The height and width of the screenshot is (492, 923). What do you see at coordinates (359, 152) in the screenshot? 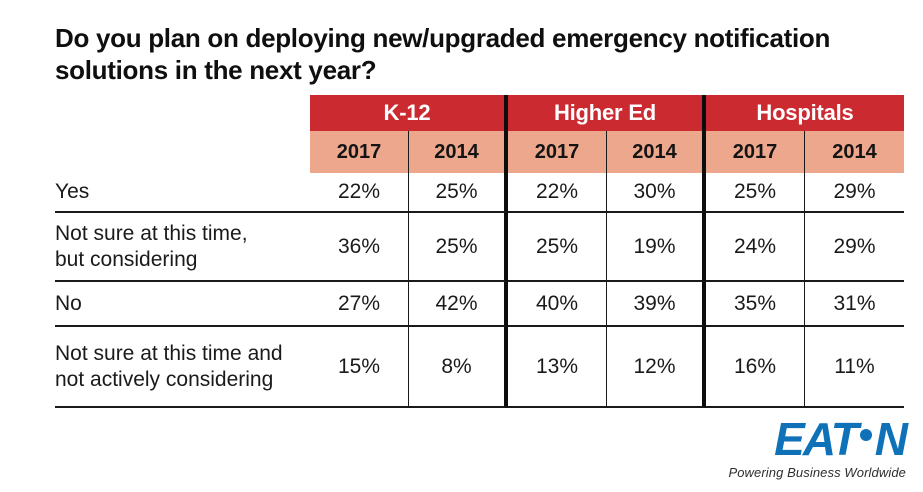
I see `col-header-k12-2017: 2017` at bounding box center [359, 152].